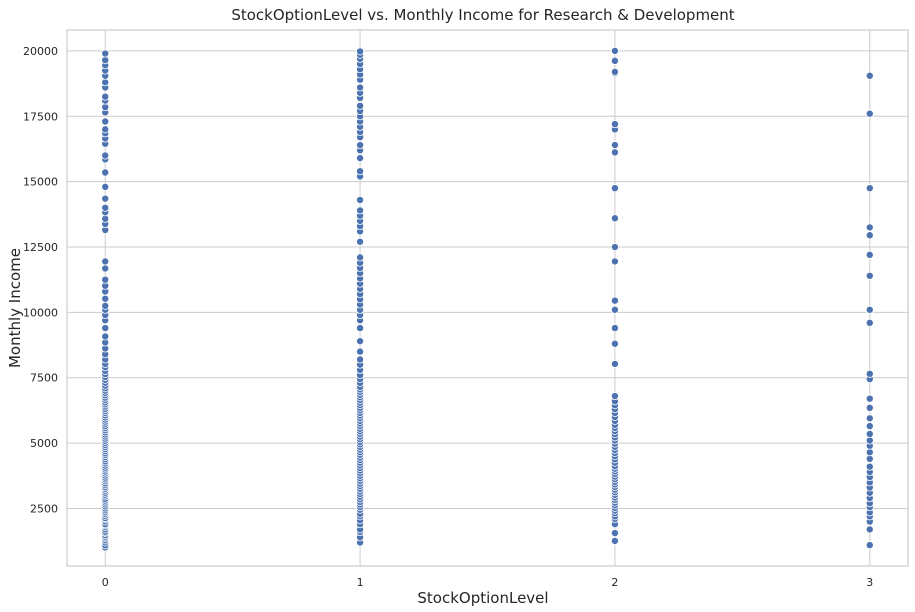  What do you see at coordinates (482, 598) in the screenshot?
I see `x-axis-label: StockOptionLevel` at bounding box center [482, 598].